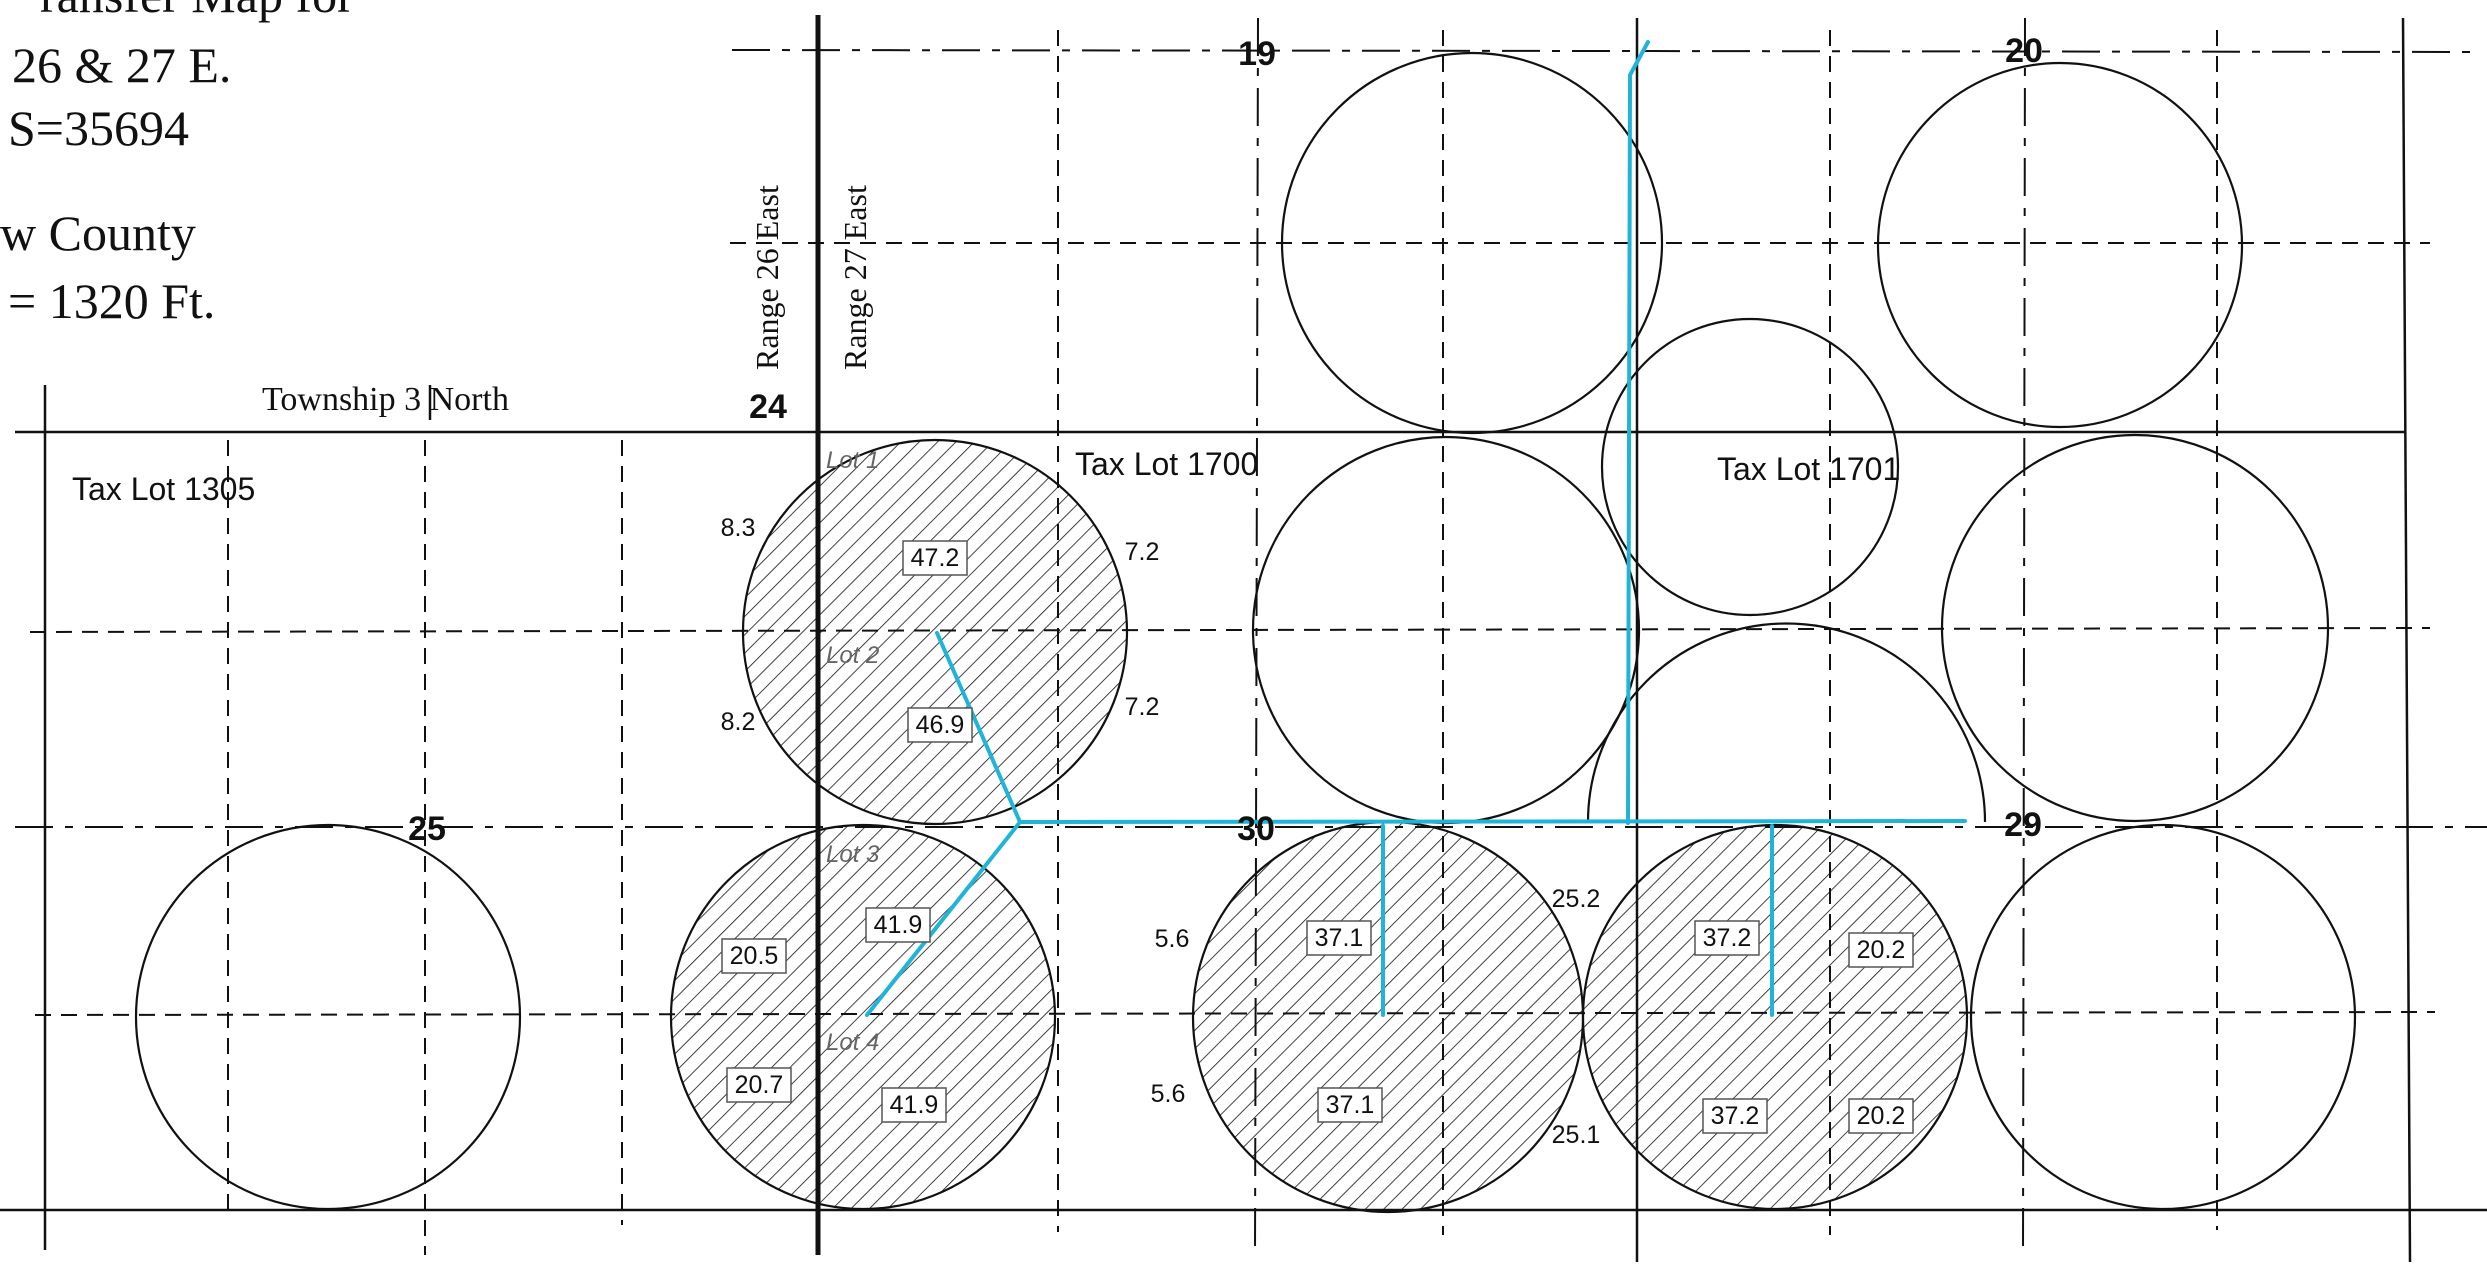  What do you see at coordinates (767, 277) in the screenshot?
I see `range-26-east-label: Range 26 East` at bounding box center [767, 277].